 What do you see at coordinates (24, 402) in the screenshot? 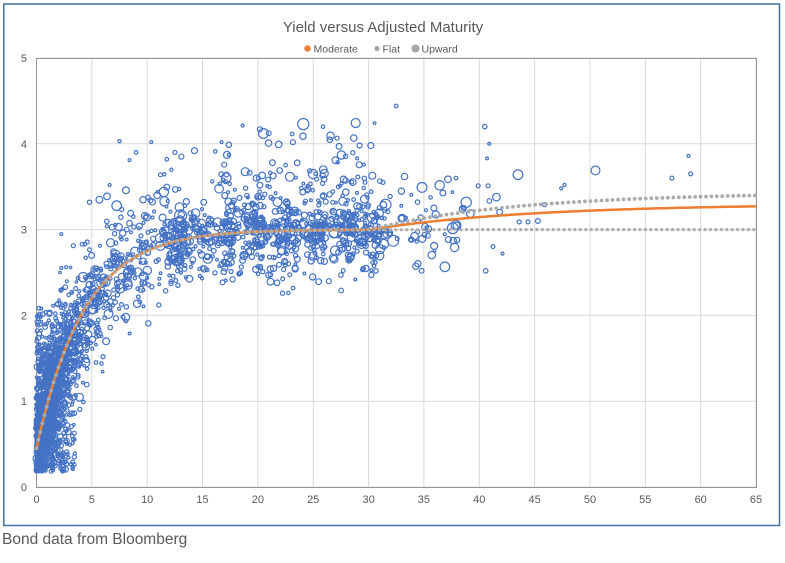
I see `svg-text: 1` at bounding box center [24, 402].